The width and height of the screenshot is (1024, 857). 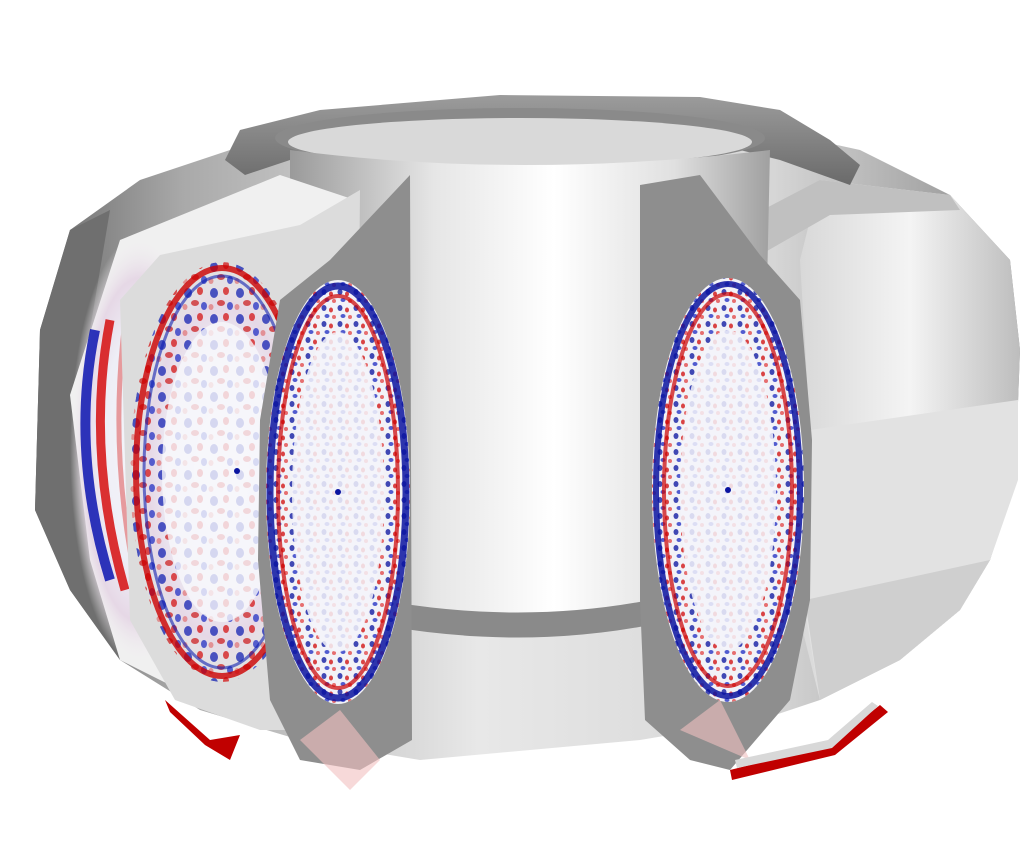 I want to click on right-section, so click(x=726, y=472).